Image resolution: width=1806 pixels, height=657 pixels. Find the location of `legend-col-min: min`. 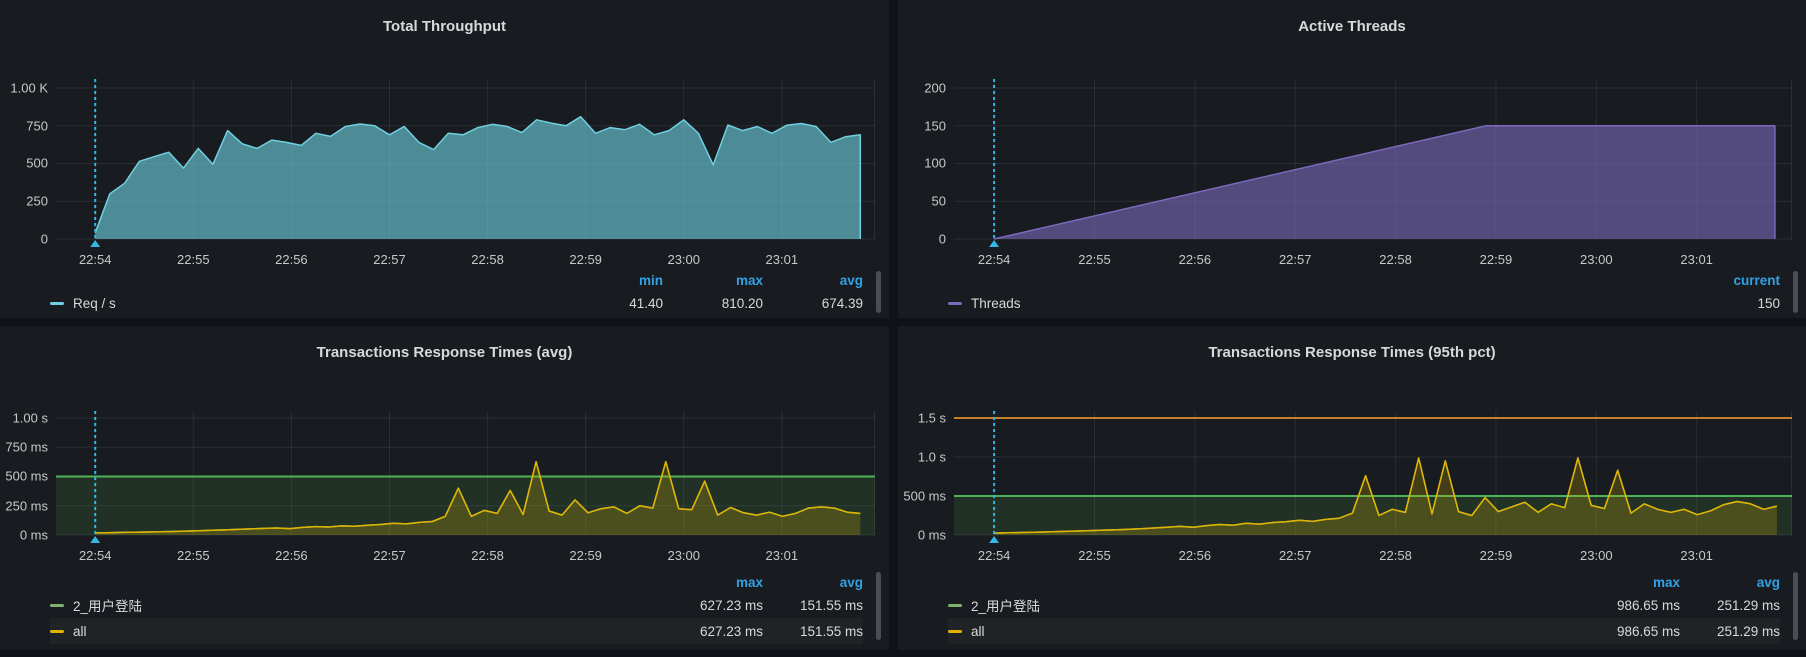

legend-col-min: min is located at coordinates (650, 281).